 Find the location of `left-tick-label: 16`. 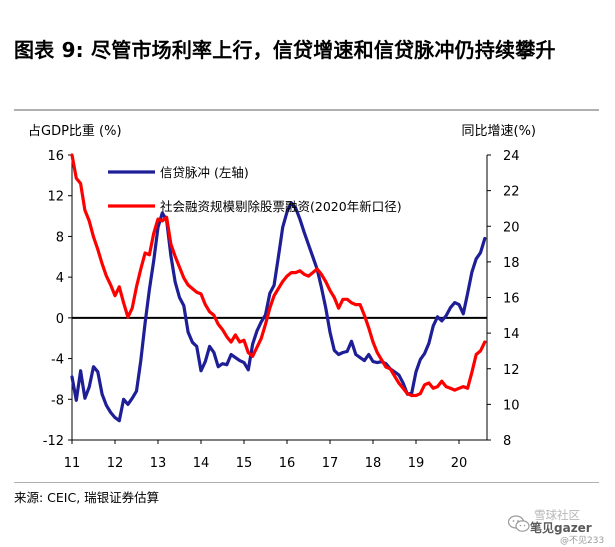

left-tick-label: 16 is located at coordinates (55, 156).